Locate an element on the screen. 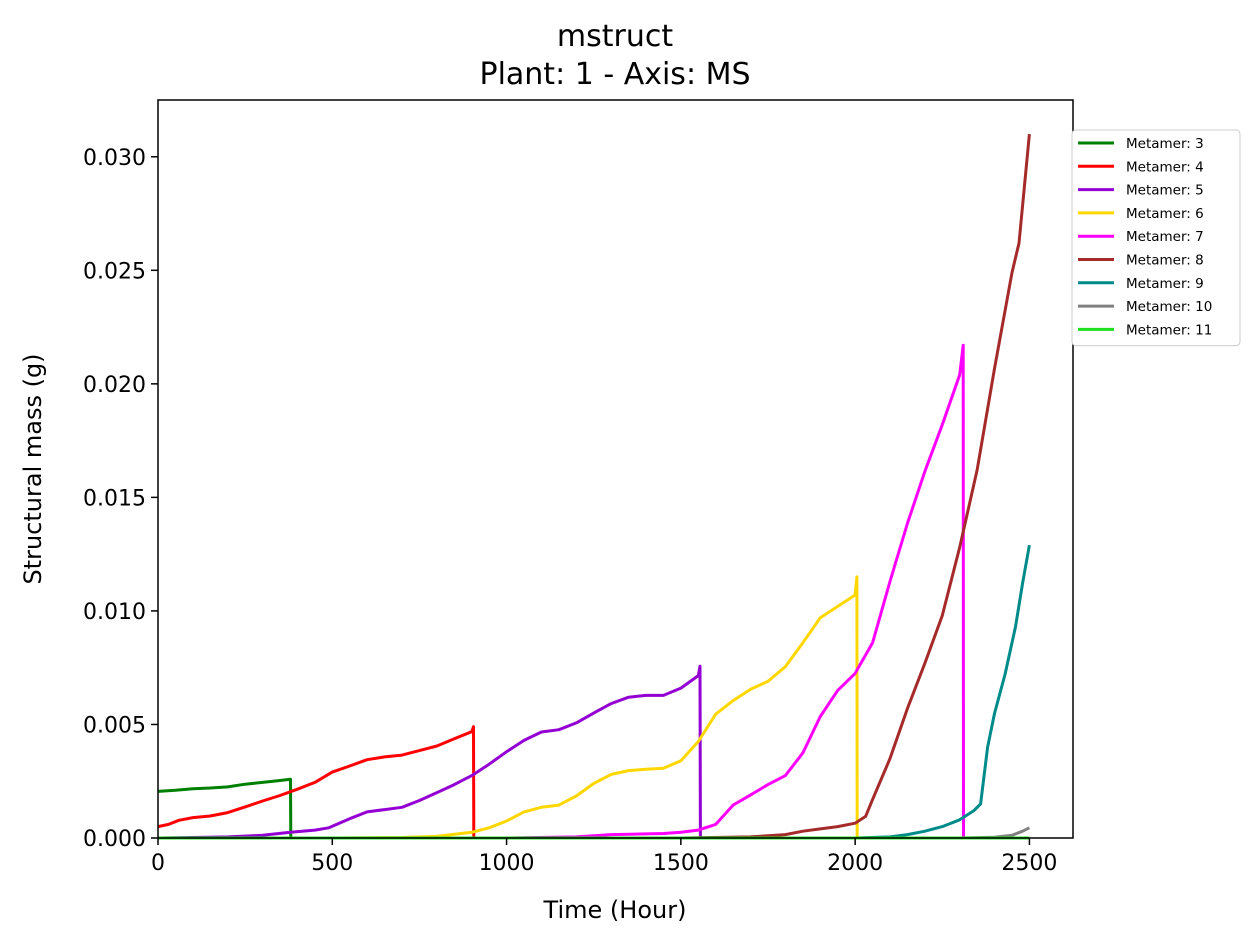 This screenshot has height=945, width=1259. legend-box is located at coordinates (1156, 238).